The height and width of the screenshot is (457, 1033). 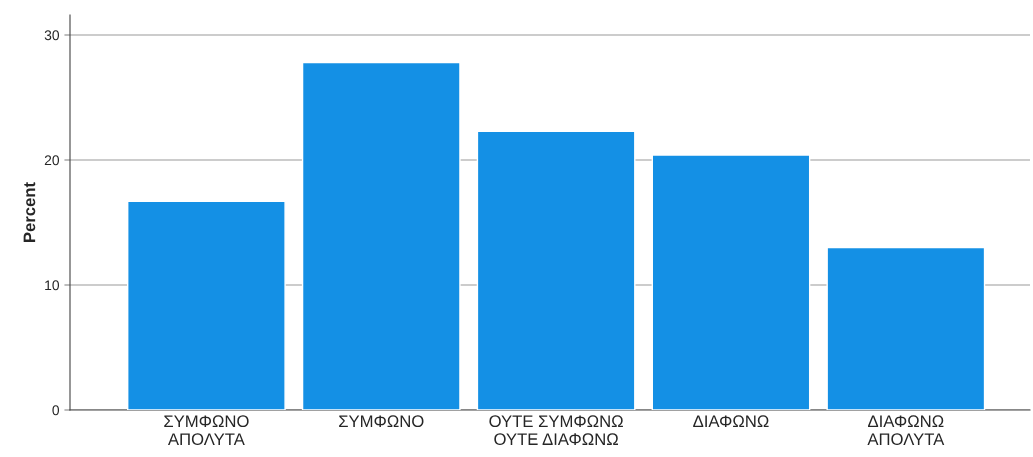 I want to click on x-tick-label: ΟΥΤΕ ΣΥΜΦΩΝΩ ΟΥΤΕ ΔΙΑΦΩΝΩ, so click(x=556, y=430).